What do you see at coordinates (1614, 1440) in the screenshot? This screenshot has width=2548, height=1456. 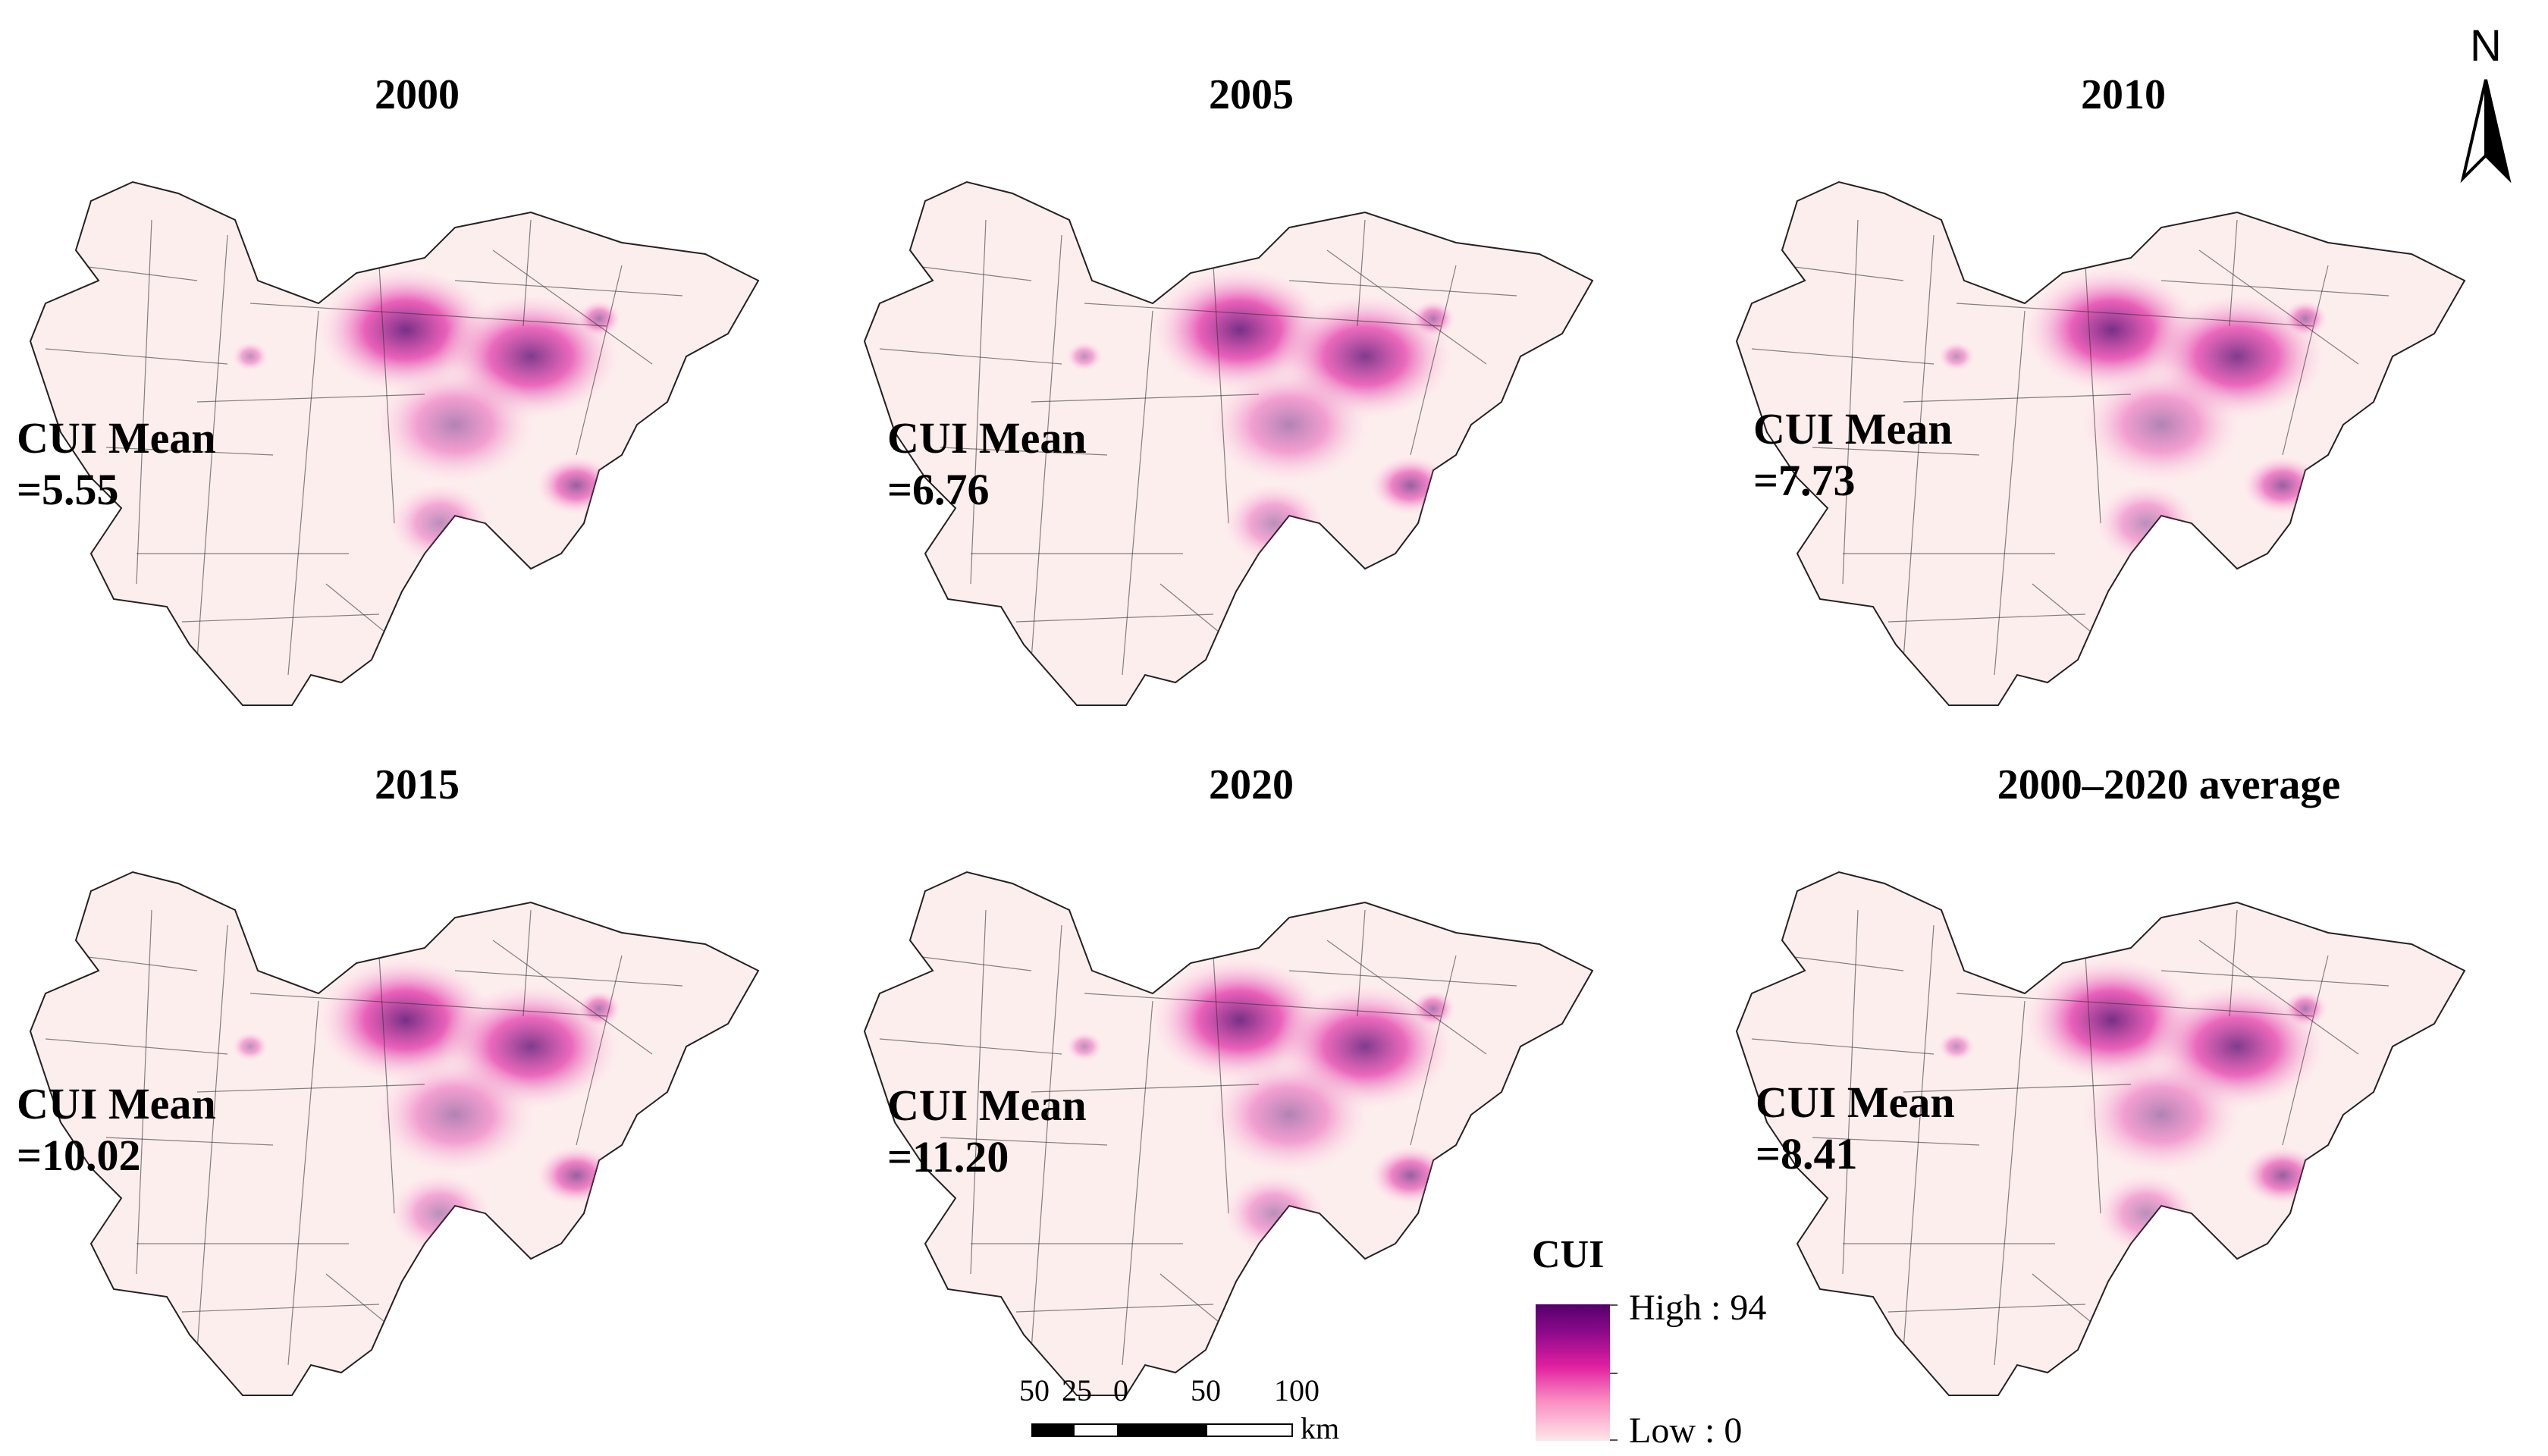 I see `legend-tick-low` at bounding box center [1614, 1440].